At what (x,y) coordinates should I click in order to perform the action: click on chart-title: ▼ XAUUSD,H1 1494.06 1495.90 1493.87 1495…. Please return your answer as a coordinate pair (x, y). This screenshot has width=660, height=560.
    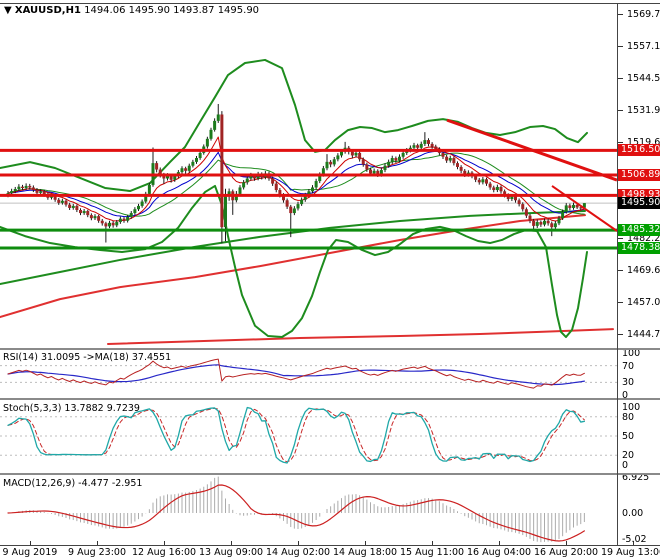
    Looking at the image, I should click on (131, 10).